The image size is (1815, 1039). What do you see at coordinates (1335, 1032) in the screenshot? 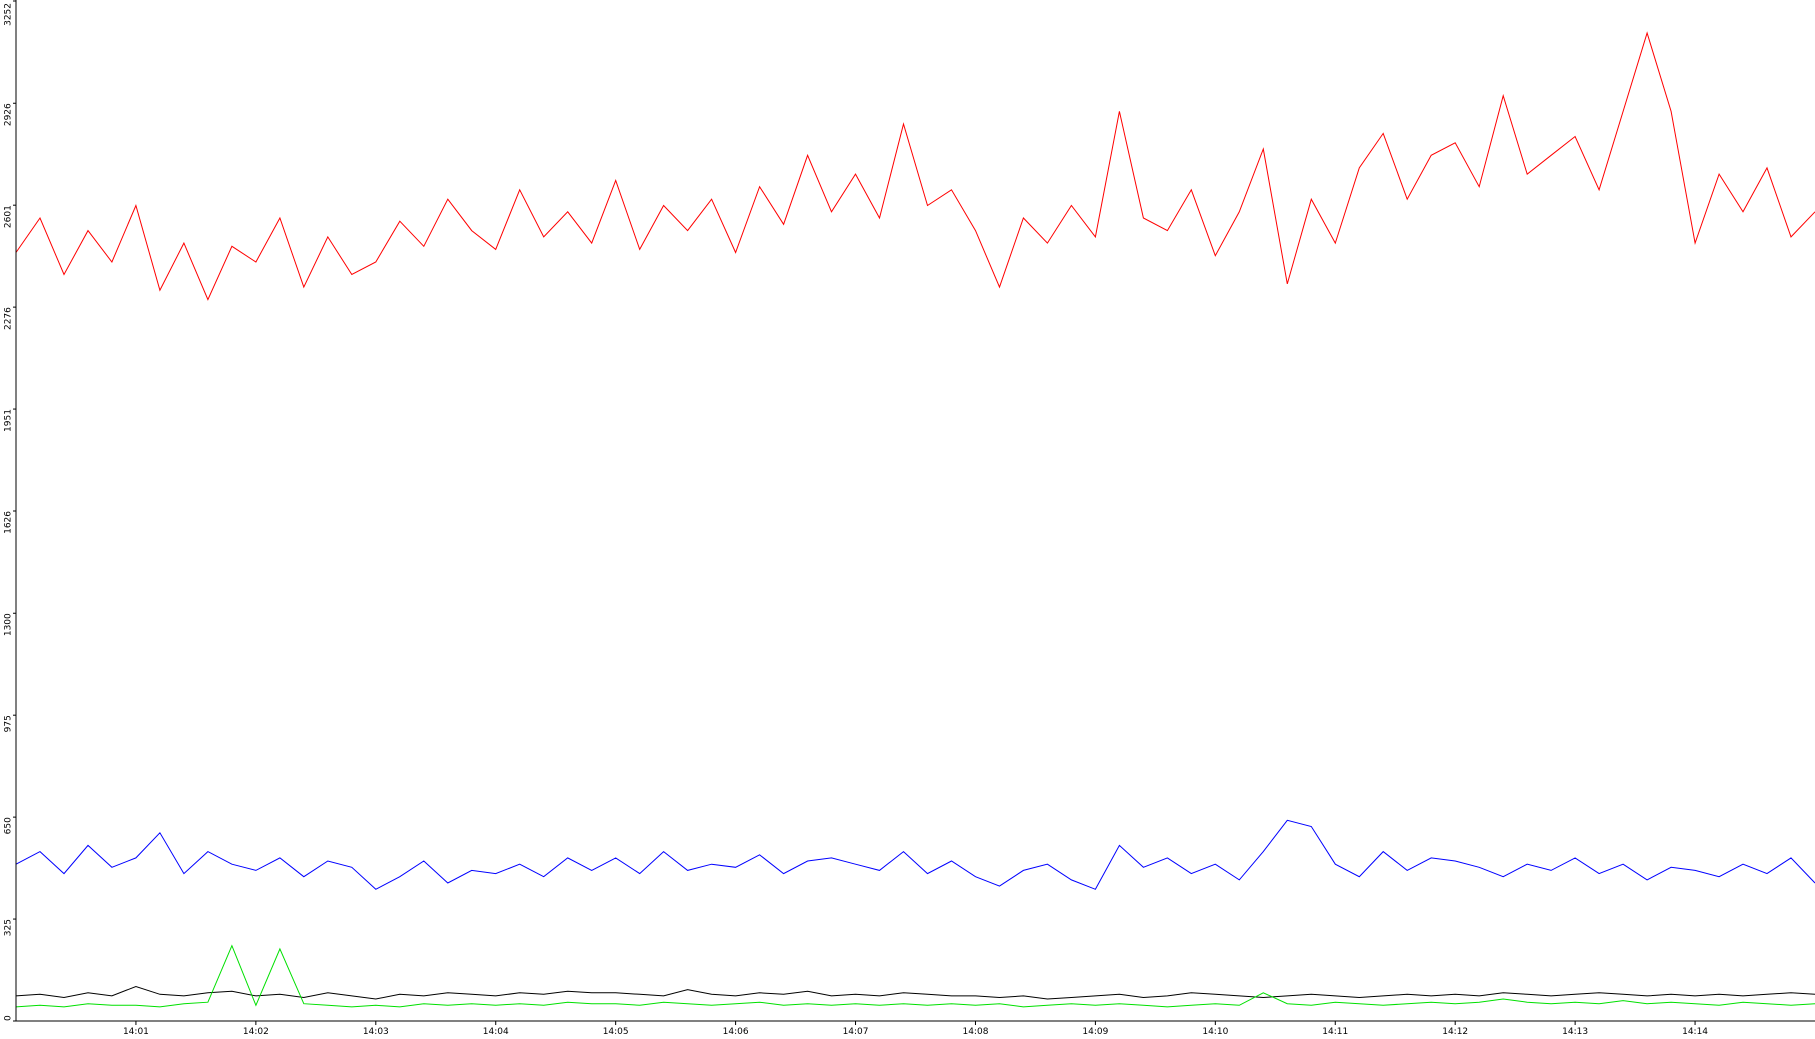
I see `x-tick-label: 14:11` at bounding box center [1335, 1032].